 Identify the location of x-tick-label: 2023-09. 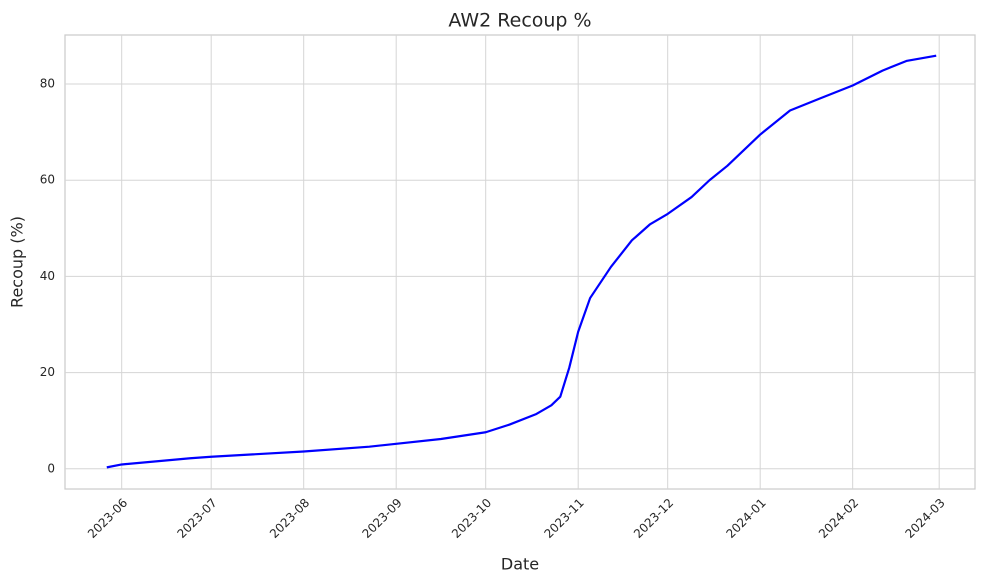
(381, 518).